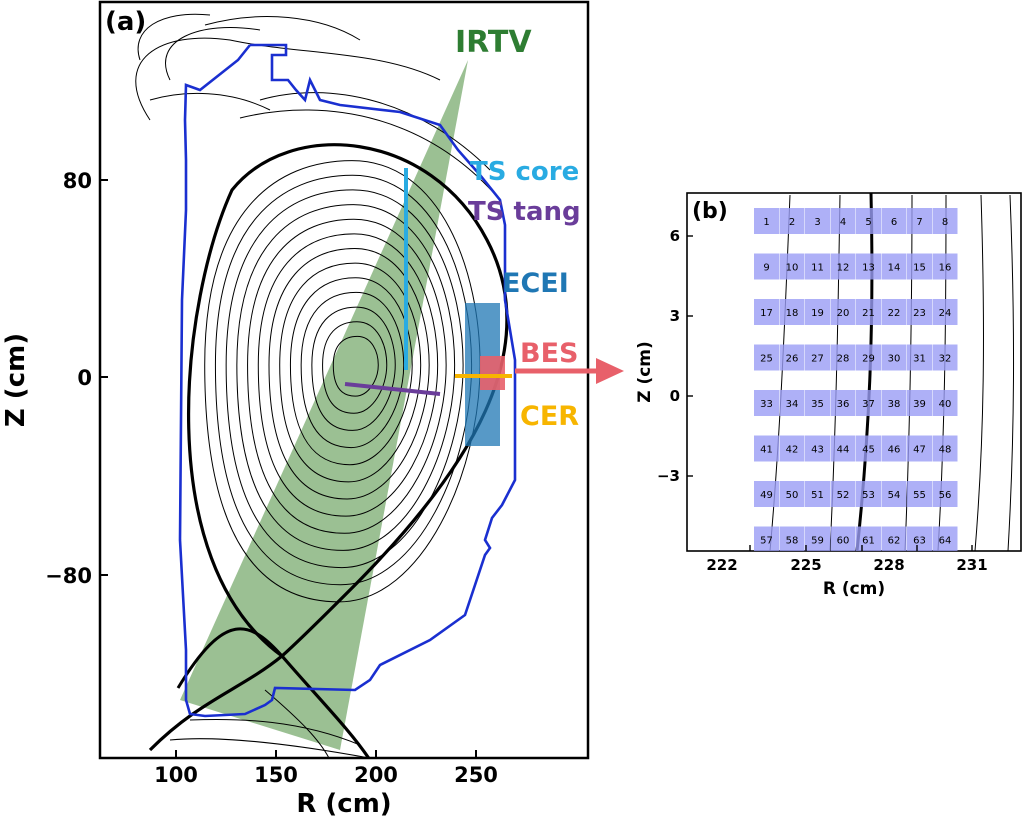  What do you see at coordinates (919, 541) in the screenshot?
I see `bes-channel-number: 63` at bounding box center [919, 541].